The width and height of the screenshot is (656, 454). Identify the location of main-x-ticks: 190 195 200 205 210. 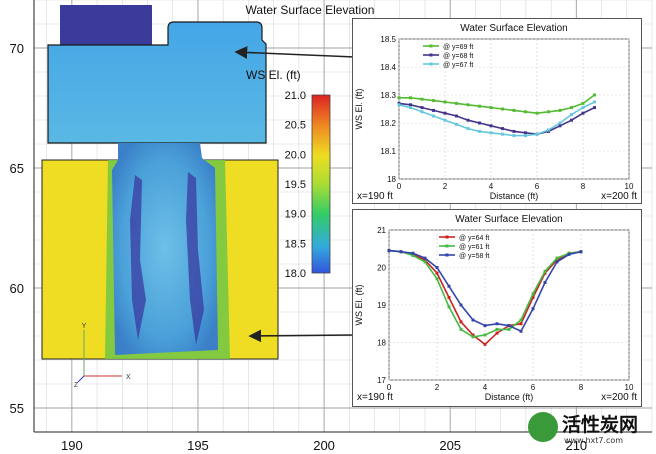
(324, 445).